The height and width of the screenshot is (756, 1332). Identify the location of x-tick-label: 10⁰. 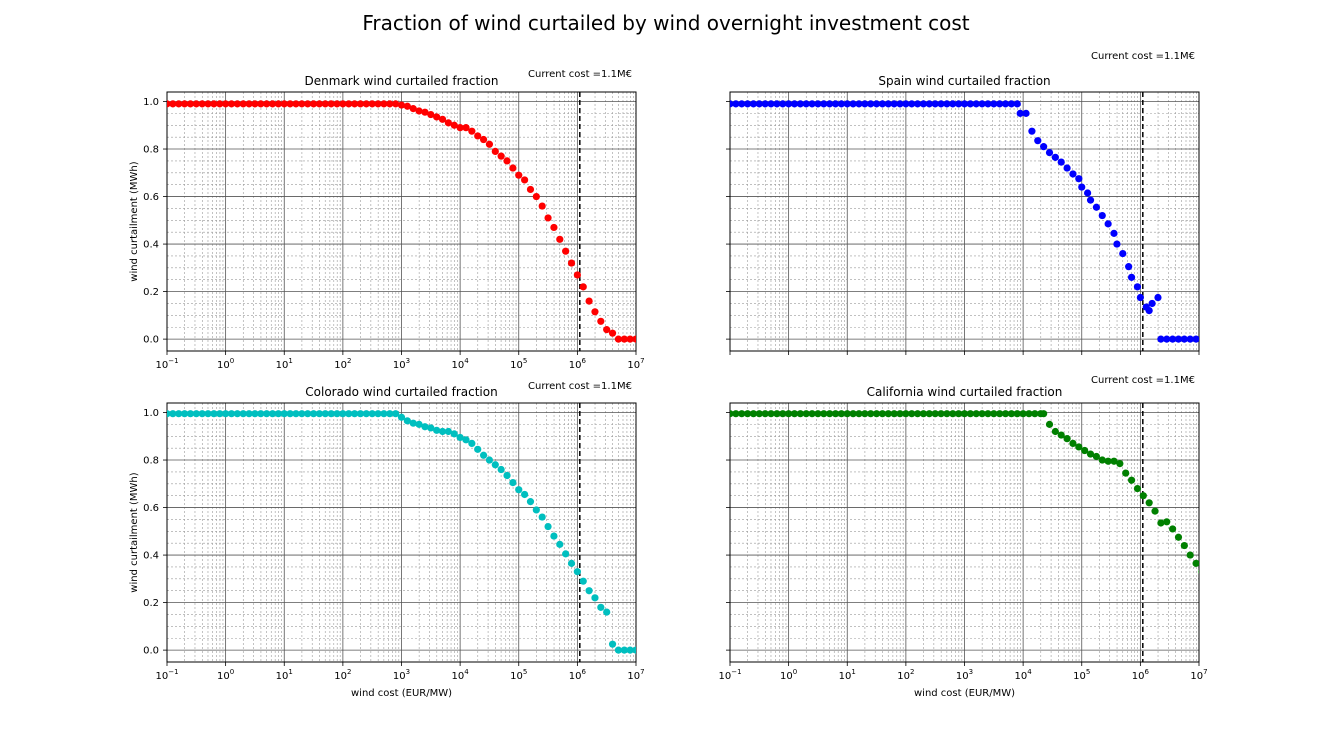
(225, 364).